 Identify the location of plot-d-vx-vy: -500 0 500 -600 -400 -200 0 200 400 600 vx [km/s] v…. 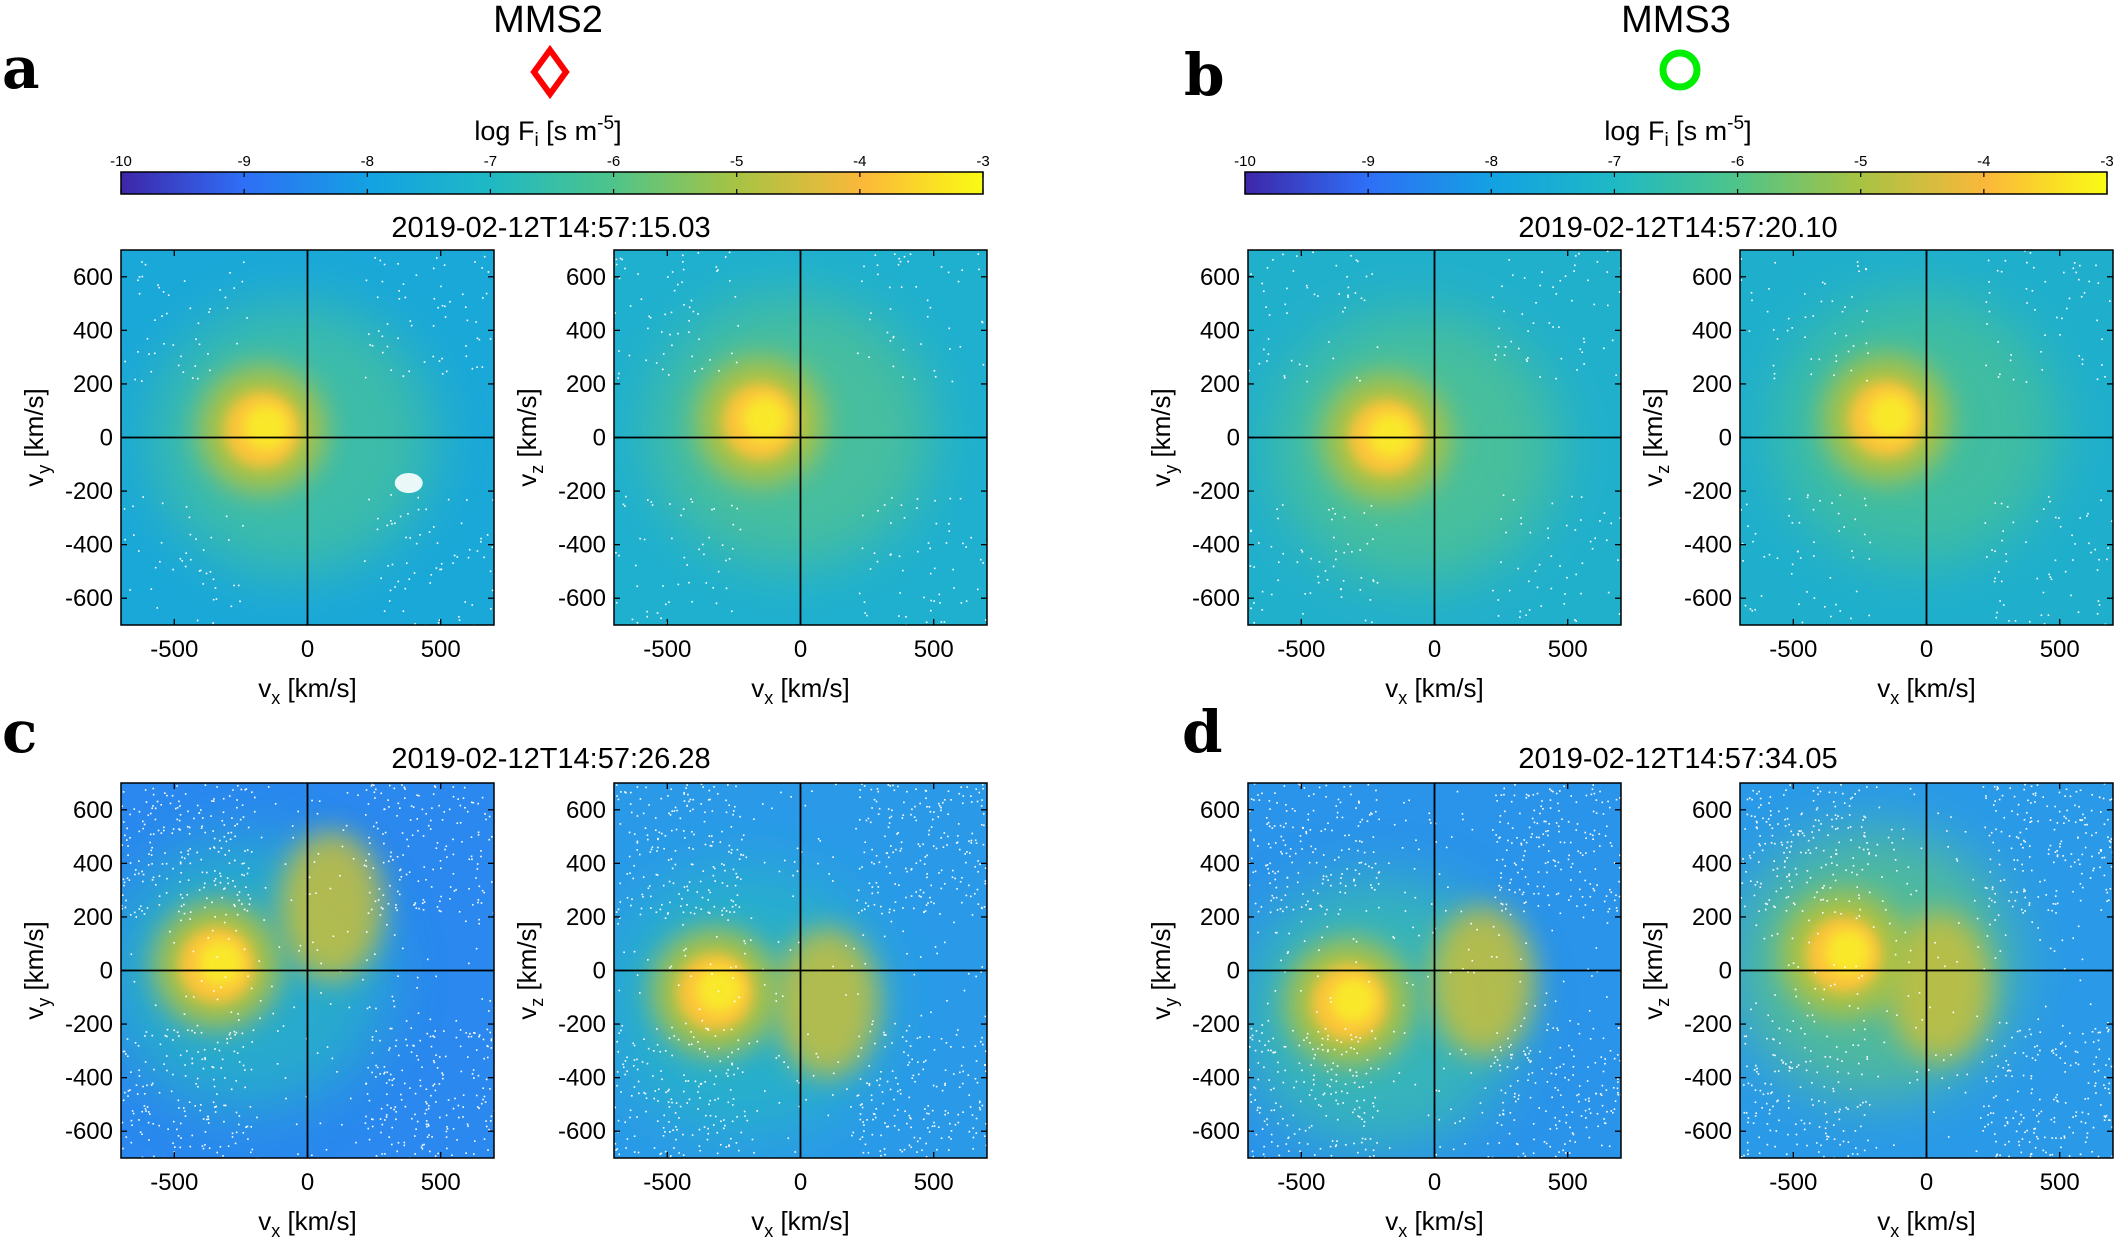
(1384, 1011).